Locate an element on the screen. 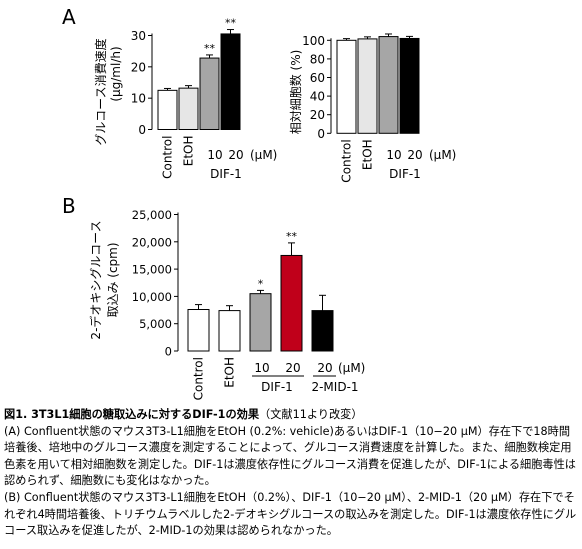  dose-b-10: 10 is located at coordinates (261, 368).